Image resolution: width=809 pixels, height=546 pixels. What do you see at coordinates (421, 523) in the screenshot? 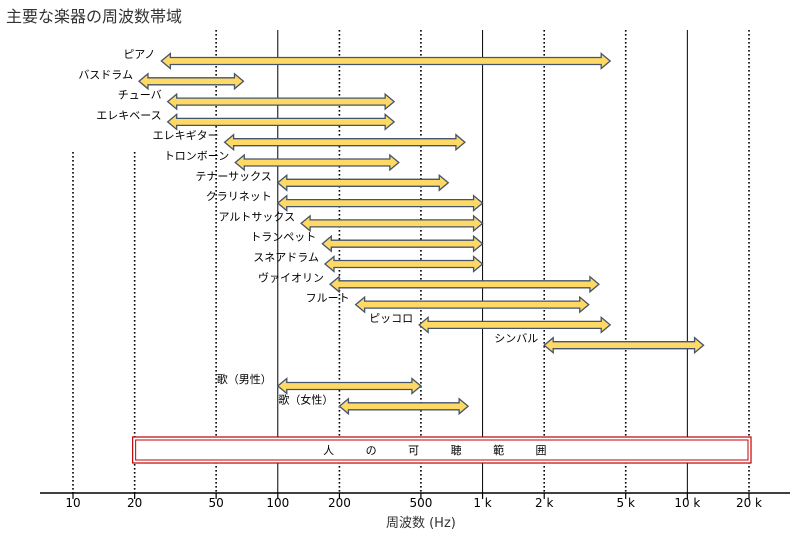
I see `x-axis-title: 周波数 (Hz)` at bounding box center [421, 523].